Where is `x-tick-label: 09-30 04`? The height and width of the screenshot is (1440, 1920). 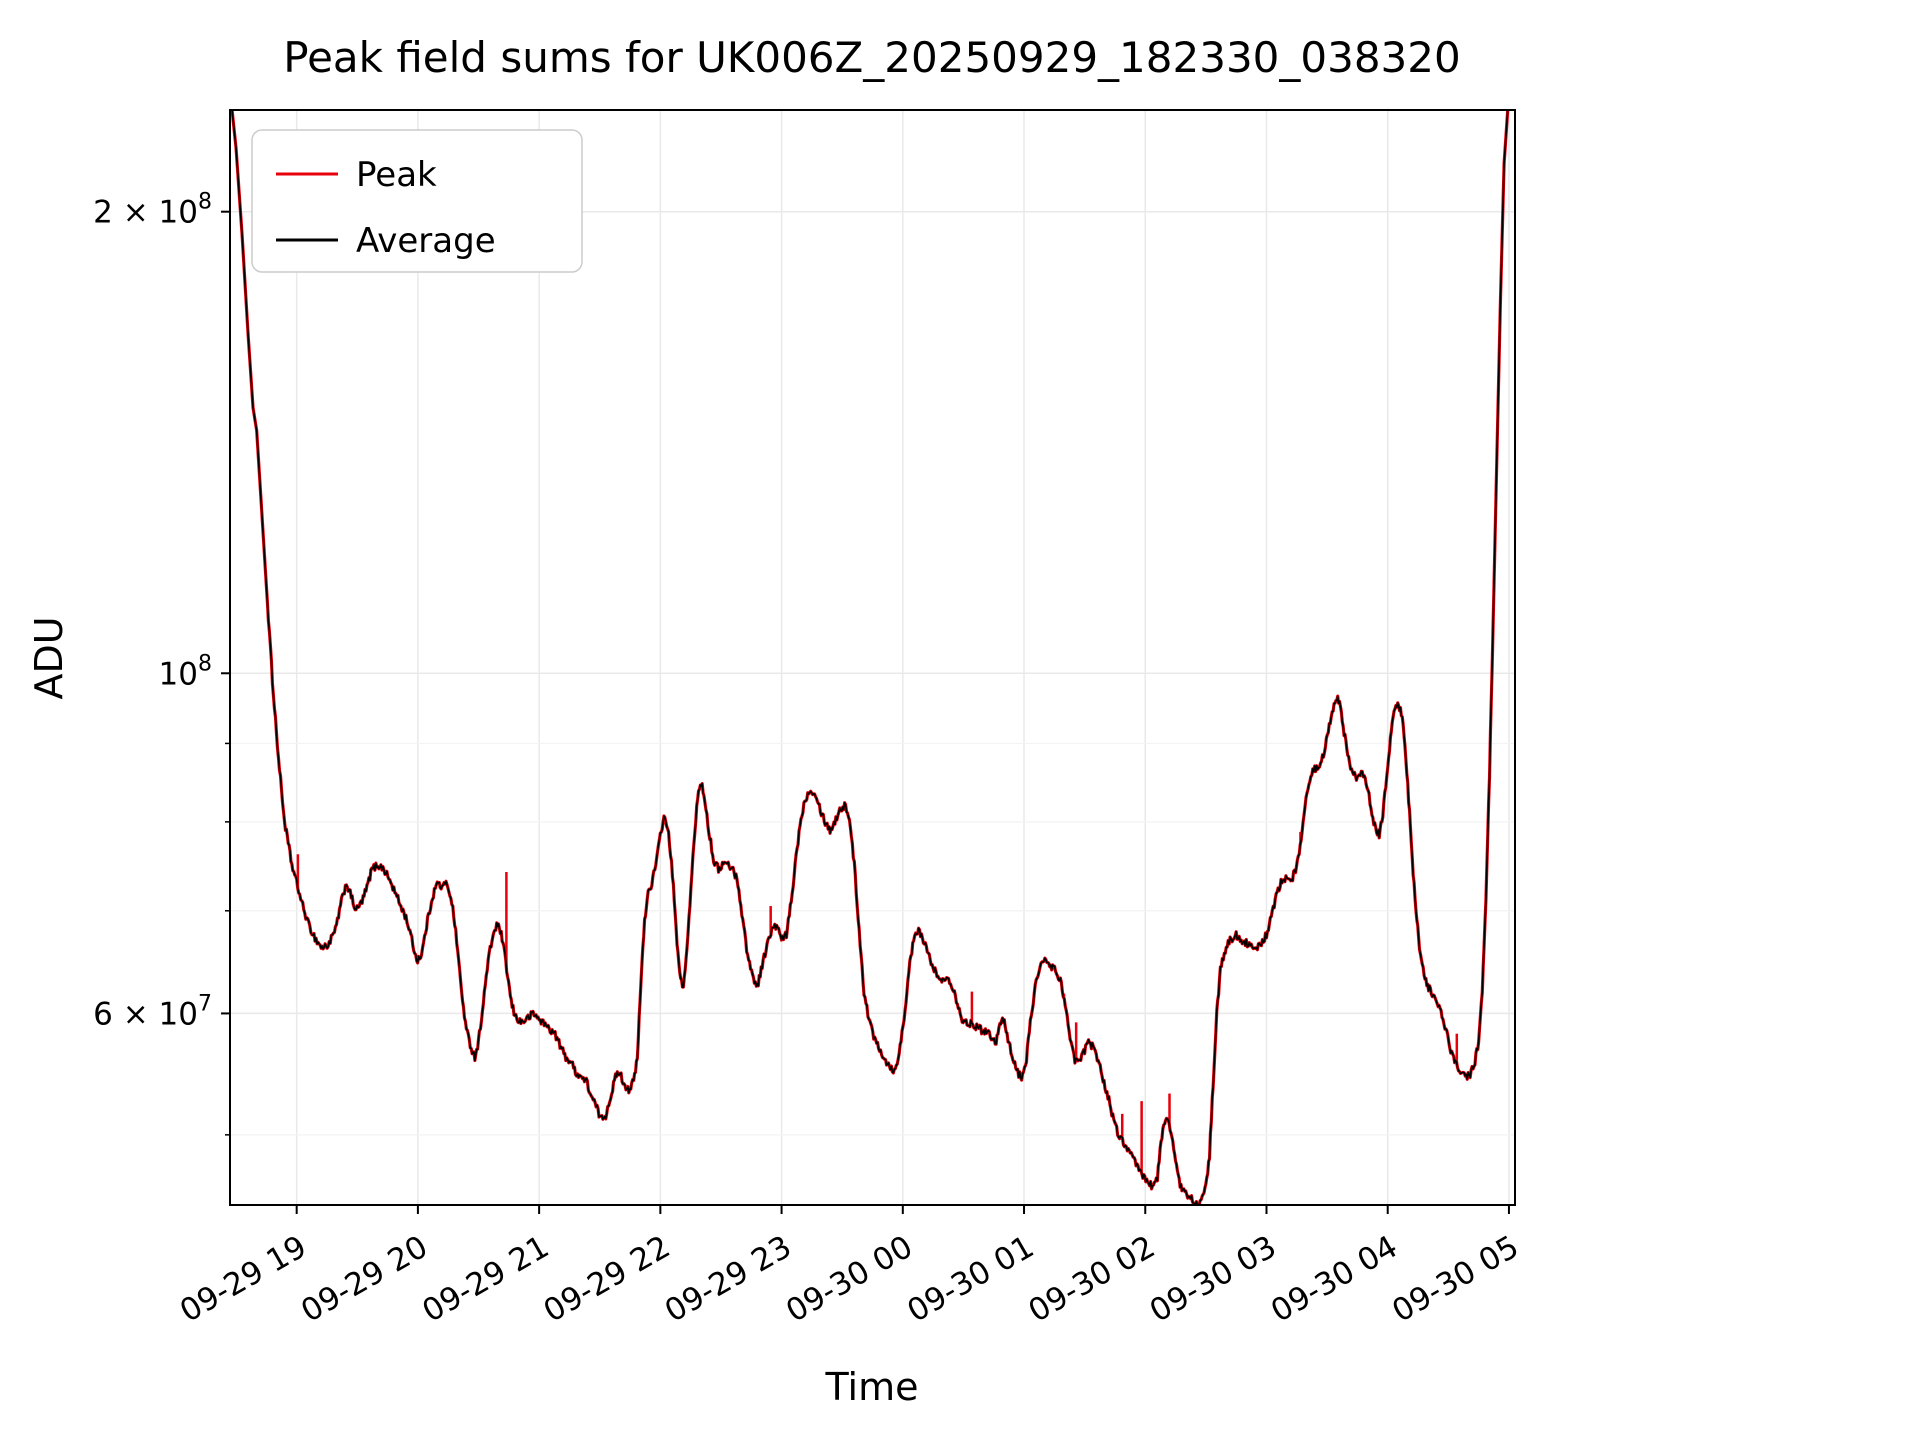
x-tick-label: 09-30 04 is located at coordinates (1334, 1279).